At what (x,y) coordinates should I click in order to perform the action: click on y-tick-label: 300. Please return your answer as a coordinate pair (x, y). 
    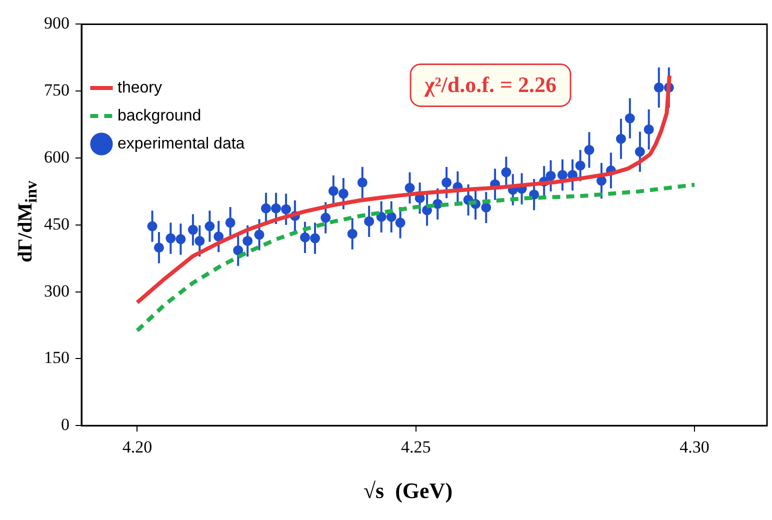
    Looking at the image, I should click on (57, 290).